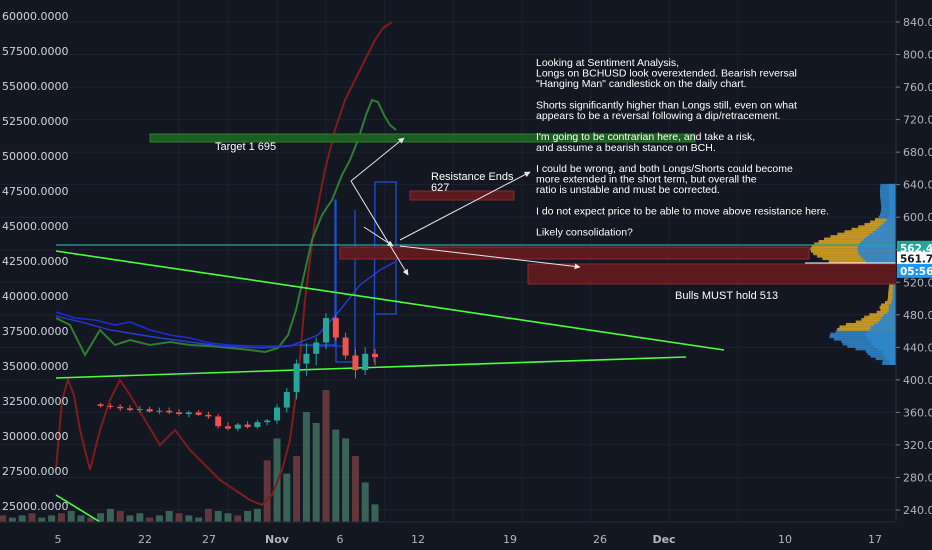 This screenshot has width=932, height=550. I want to click on right-axis-tick: 640.0, so click(917, 185).